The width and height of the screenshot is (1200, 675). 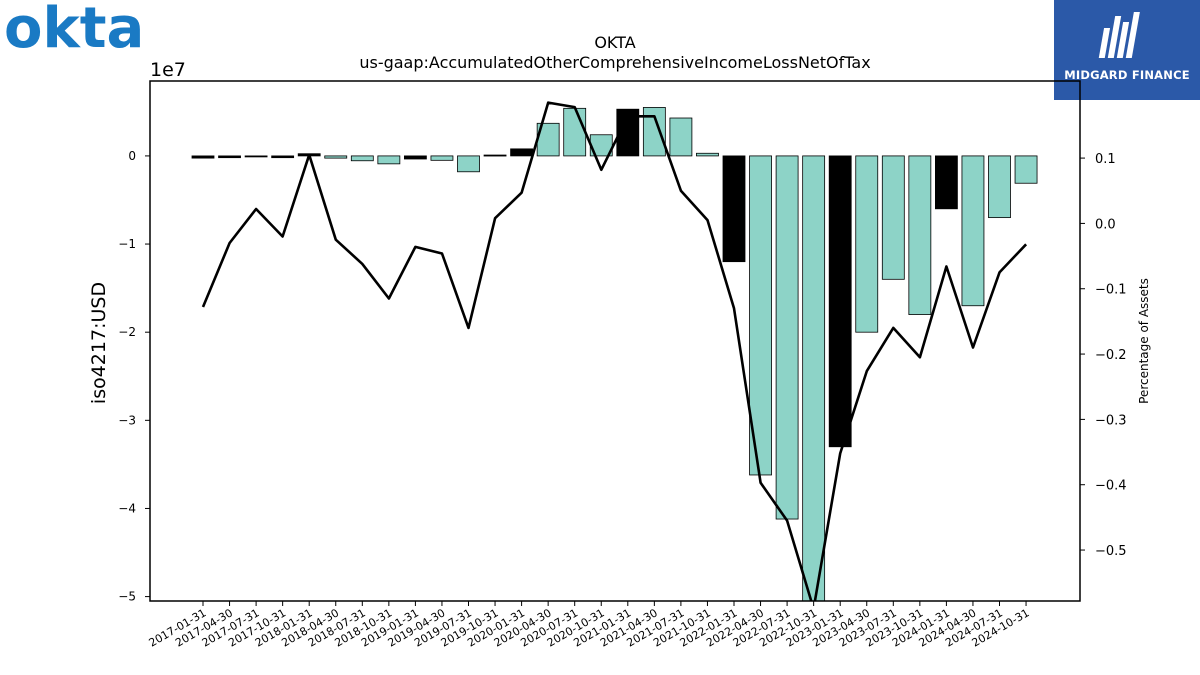 What do you see at coordinates (1105, 159) in the screenshot?
I see `y2-tick-label: 0.1` at bounding box center [1105, 159].